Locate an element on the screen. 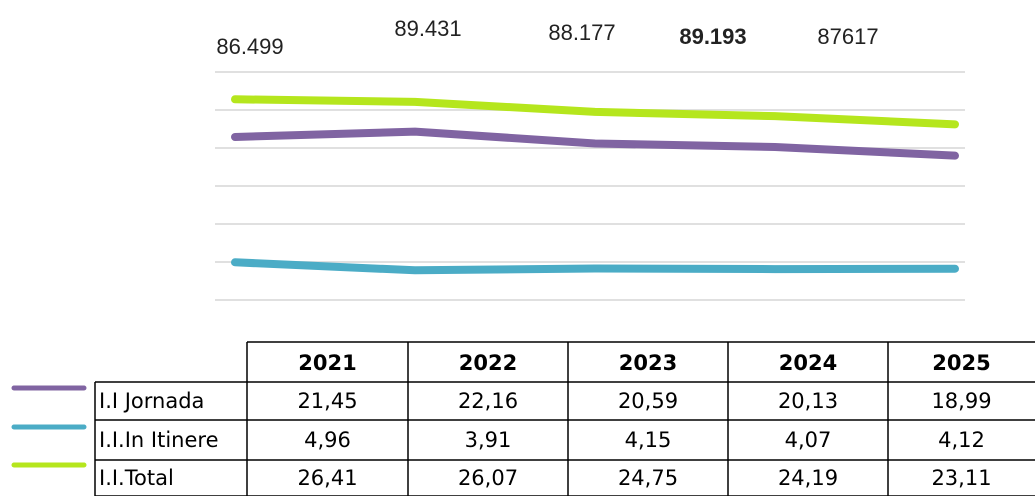 The width and height of the screenshot is (1035, 496). table-cell: 26,41 is located at coordinates (327, 478).